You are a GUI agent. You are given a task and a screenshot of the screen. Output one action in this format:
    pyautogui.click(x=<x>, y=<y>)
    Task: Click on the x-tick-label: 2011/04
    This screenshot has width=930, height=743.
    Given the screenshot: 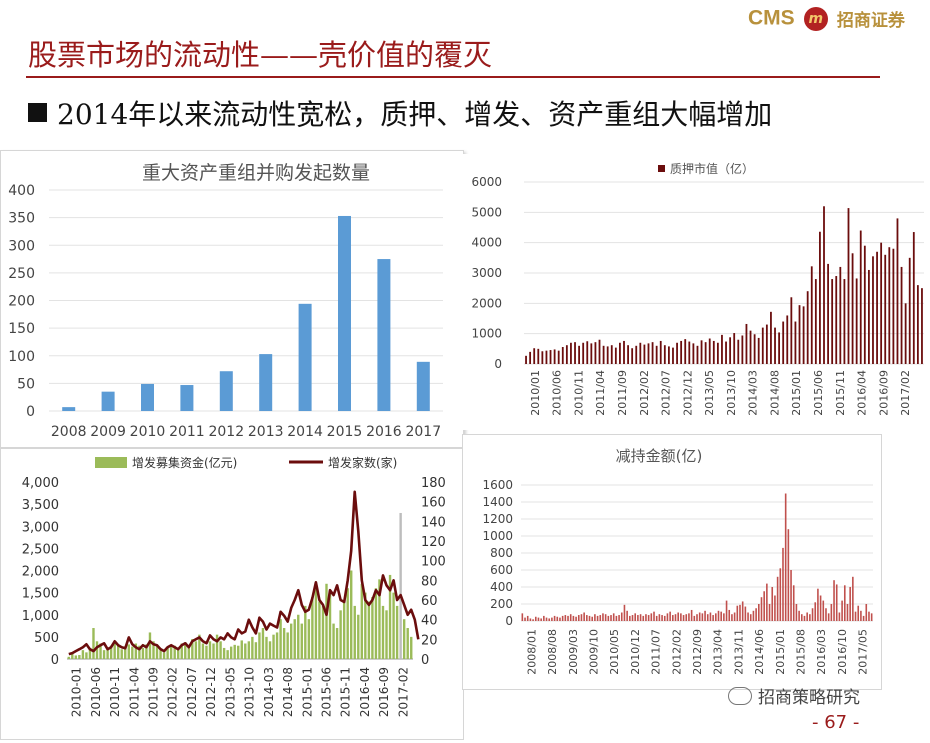 What is the action you would take?
    pyautogui.click(x=600, y=393)
    